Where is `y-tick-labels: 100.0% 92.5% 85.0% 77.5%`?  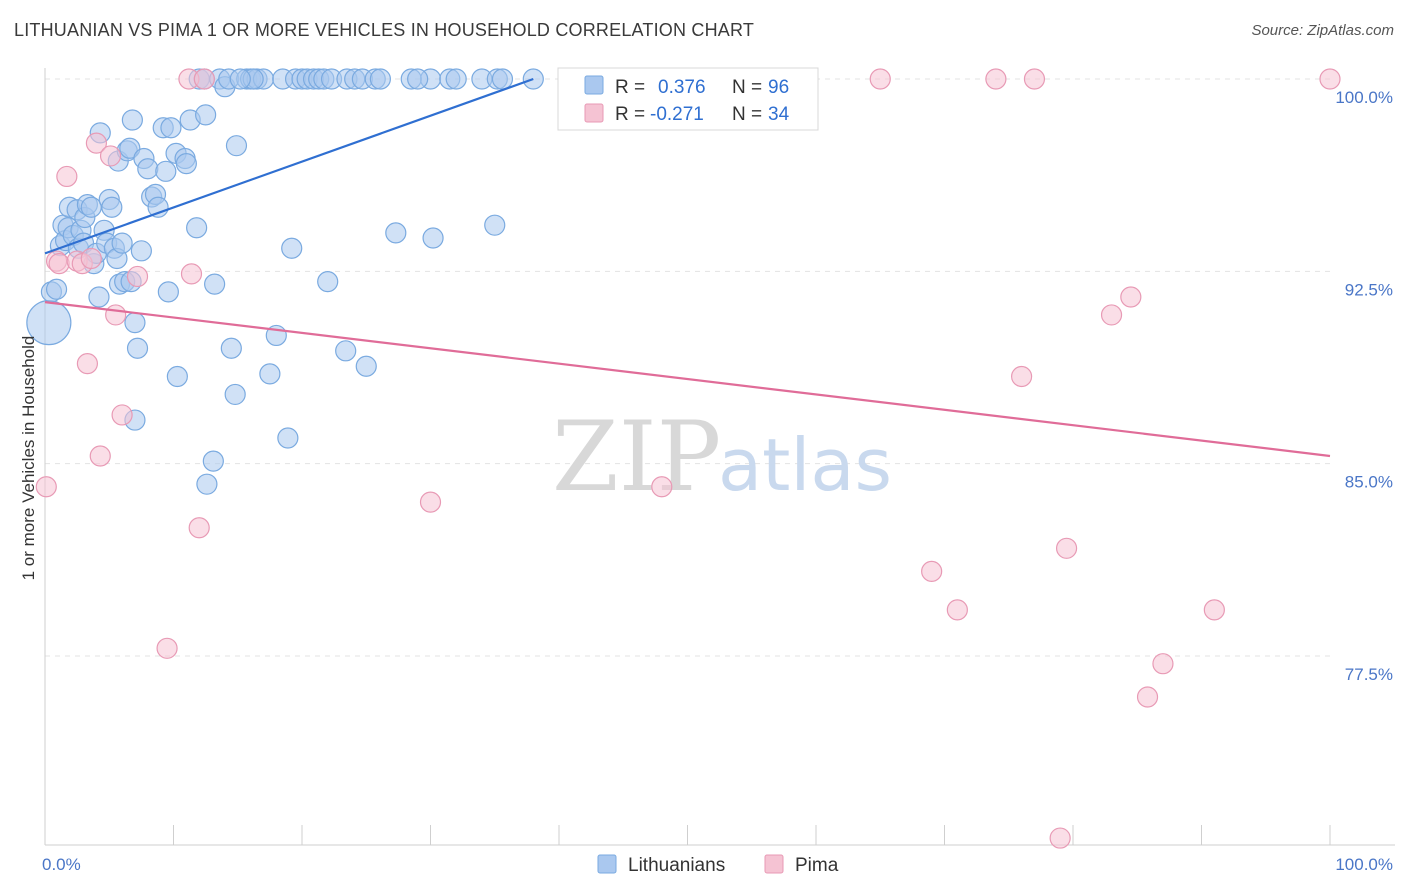
y-tick-labels: 100.0% 92.5% 85.0% 77.5% is located at coordinates (1364, 386).